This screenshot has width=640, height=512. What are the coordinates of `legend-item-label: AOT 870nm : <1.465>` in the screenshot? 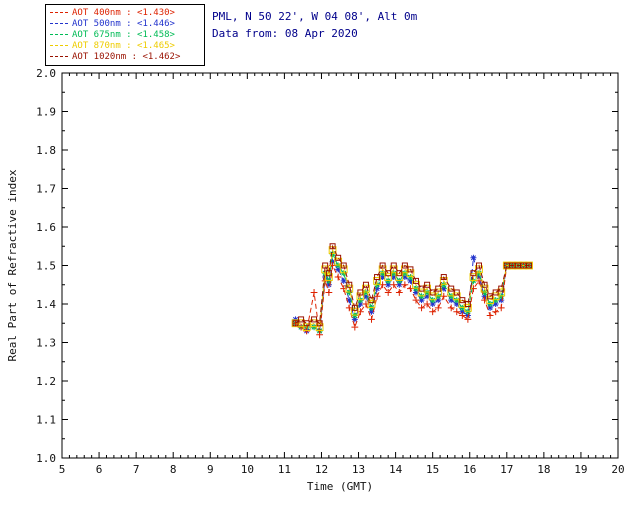 It's located at (123, 45).